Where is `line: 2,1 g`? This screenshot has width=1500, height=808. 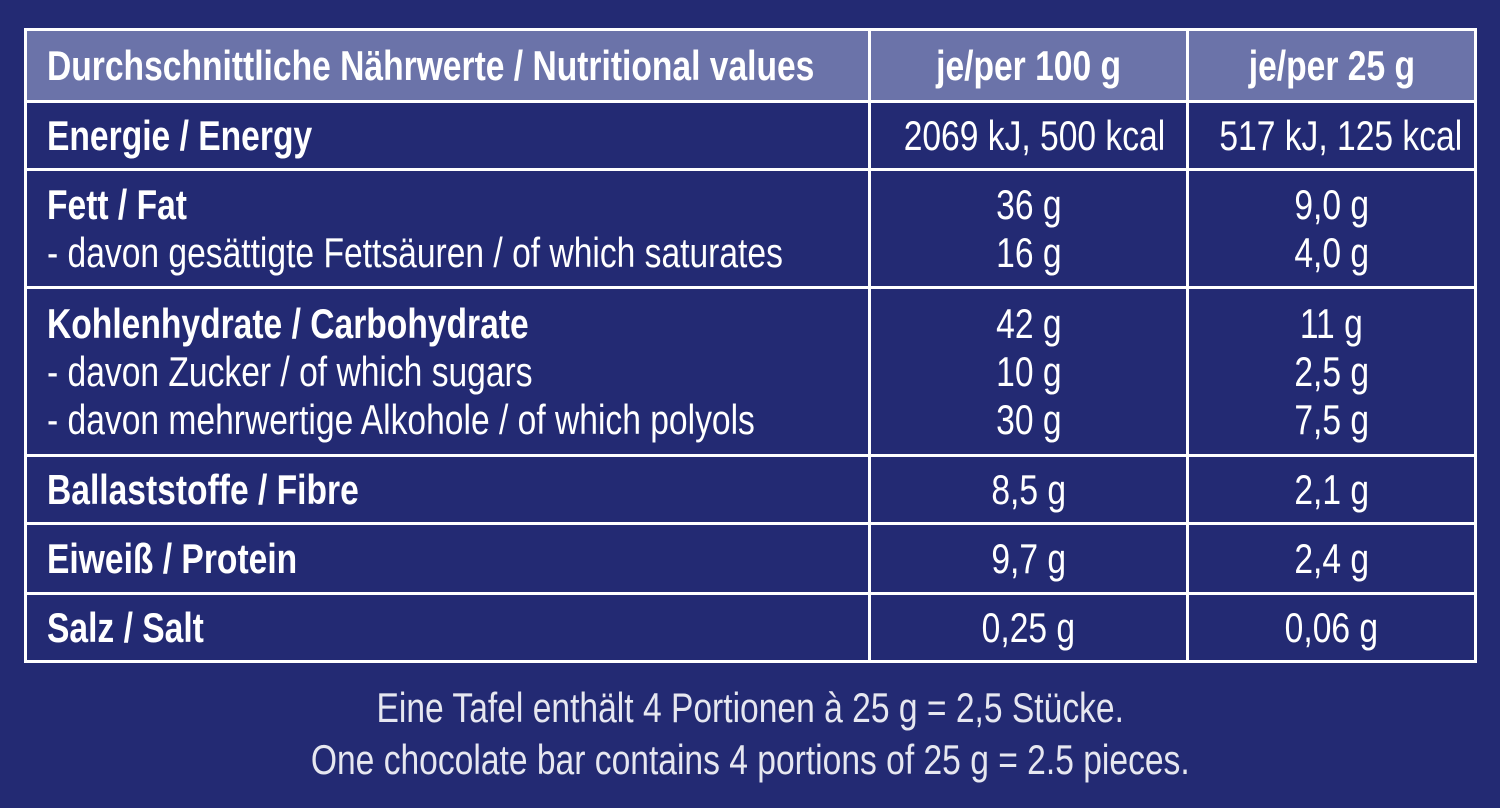
line: 2,1 g is located at coordinates (1332, 489).